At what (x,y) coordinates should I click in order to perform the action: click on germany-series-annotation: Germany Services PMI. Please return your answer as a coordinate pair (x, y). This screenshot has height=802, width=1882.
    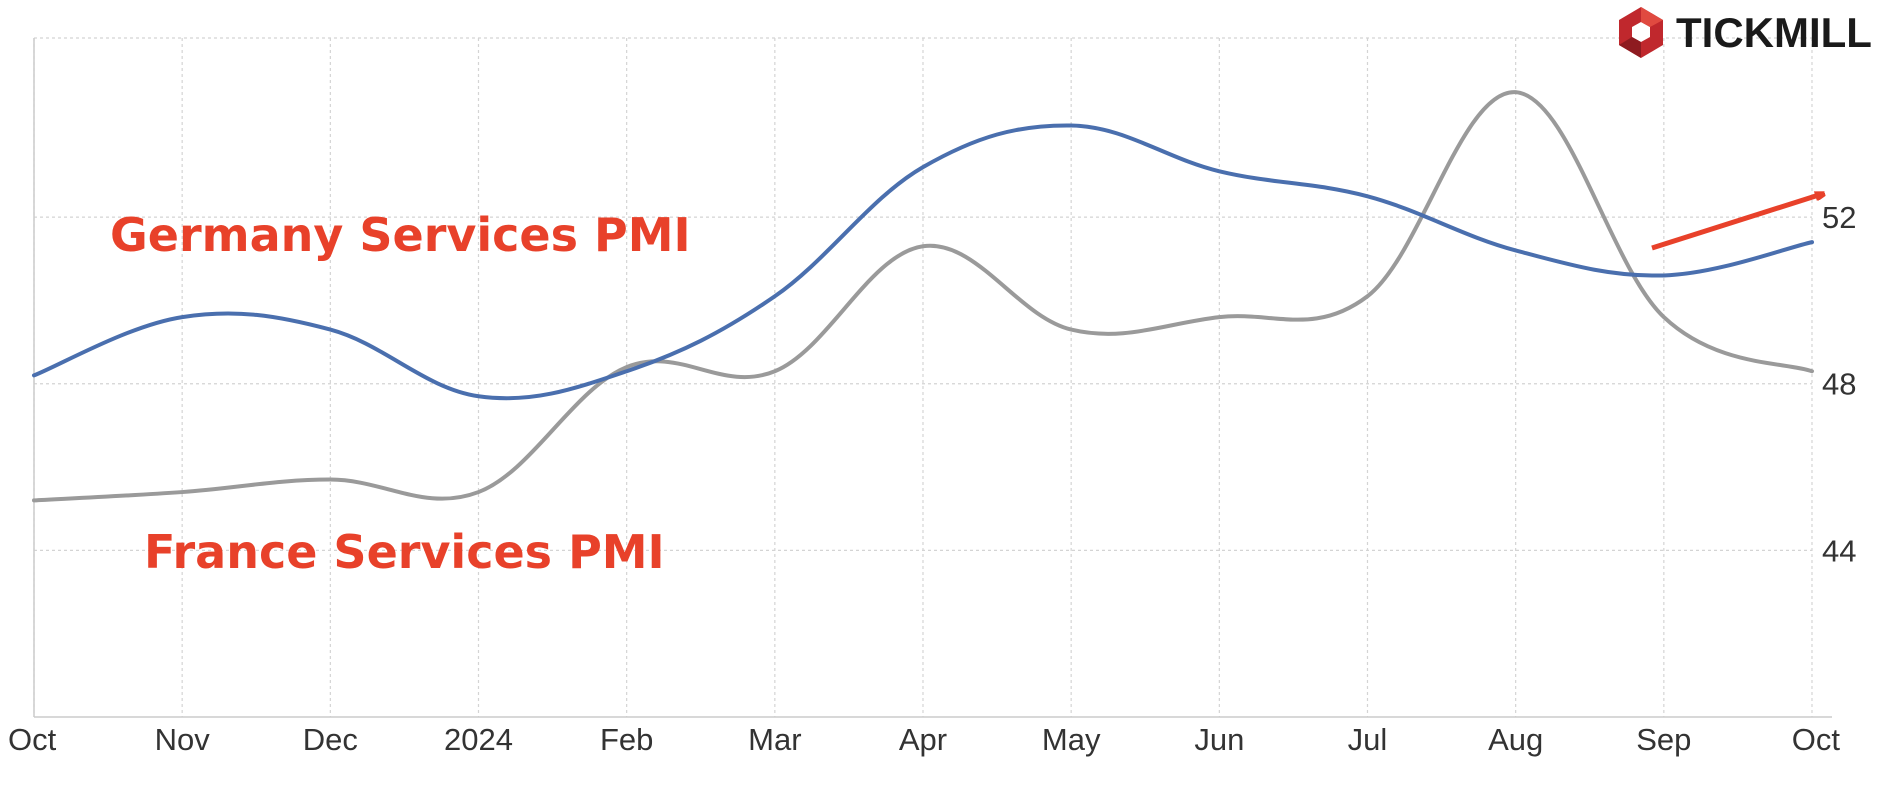
    Looking at the image, I should click on (400, 235).